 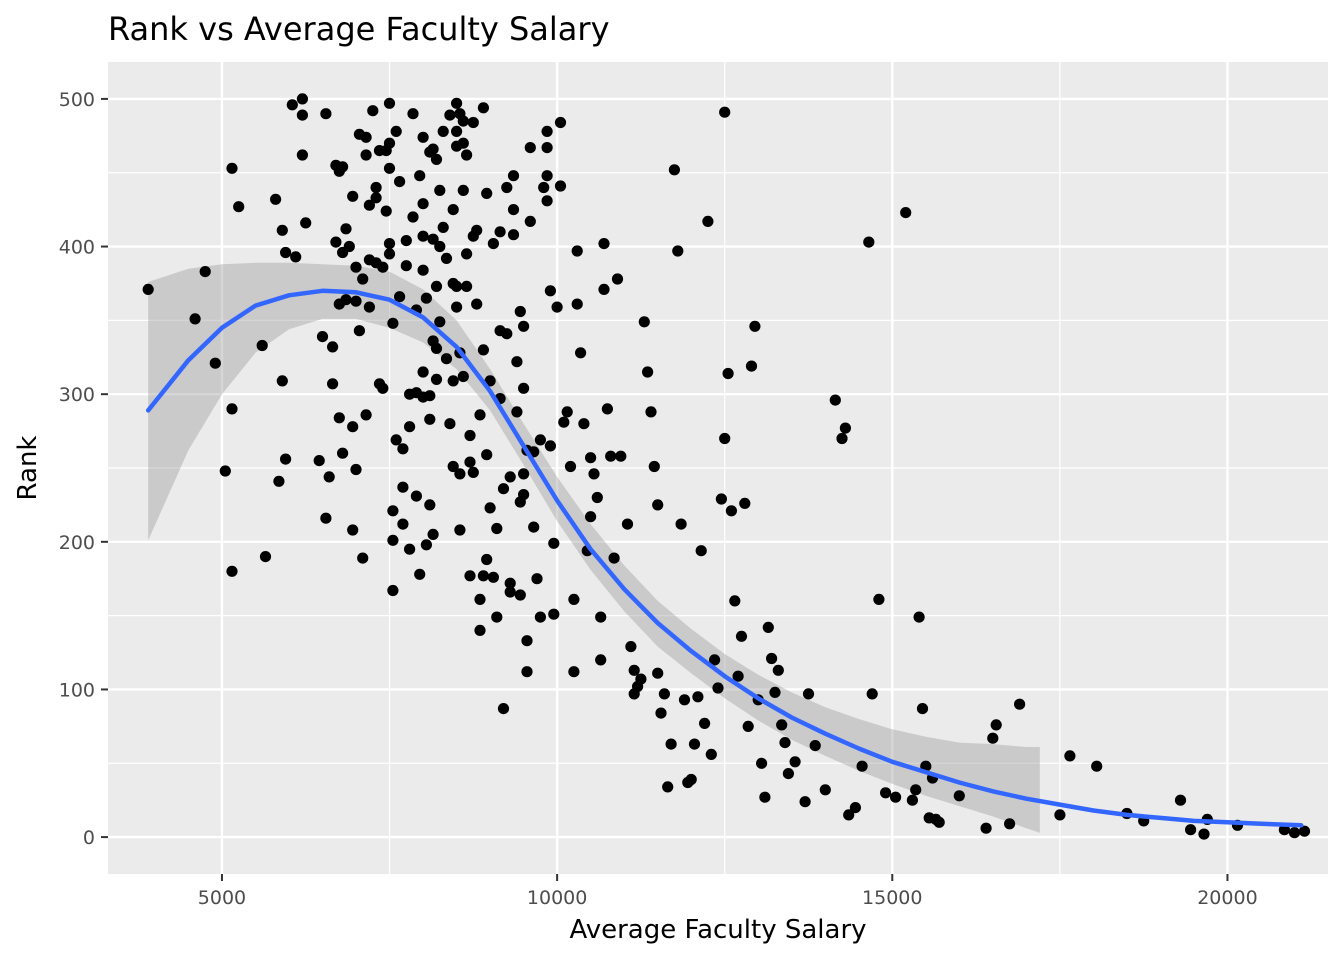 I want to click on x-axis: 5000 10000 15000 20000, so click(x=728, y=891).